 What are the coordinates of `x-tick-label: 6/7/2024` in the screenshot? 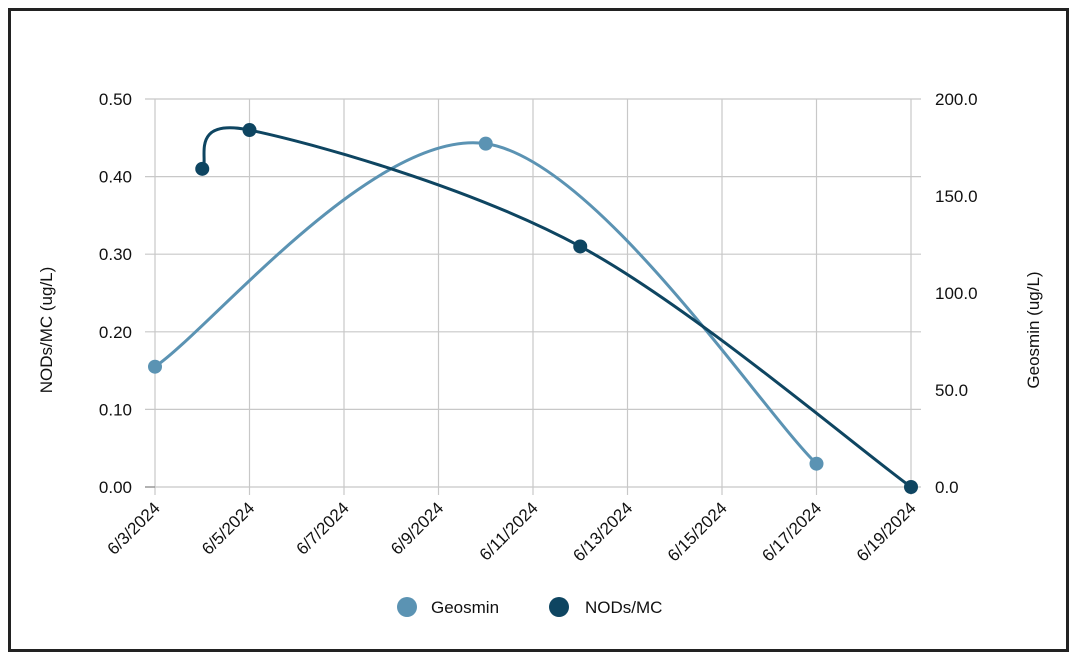 It's located at (323, 528).